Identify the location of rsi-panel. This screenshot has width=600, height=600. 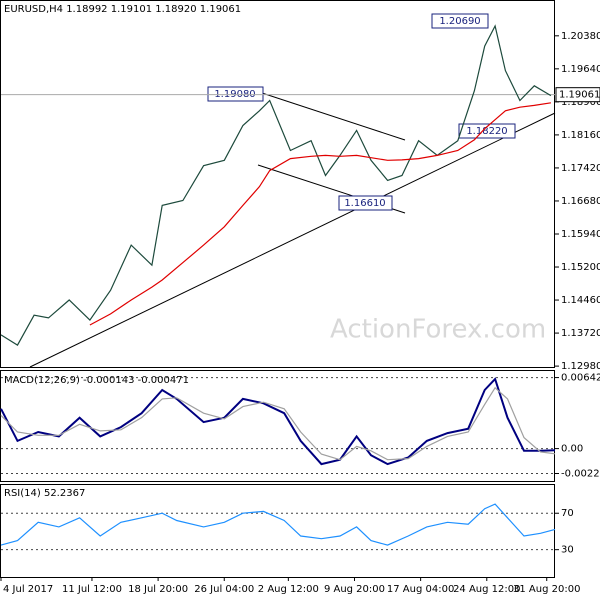
(277, 531).